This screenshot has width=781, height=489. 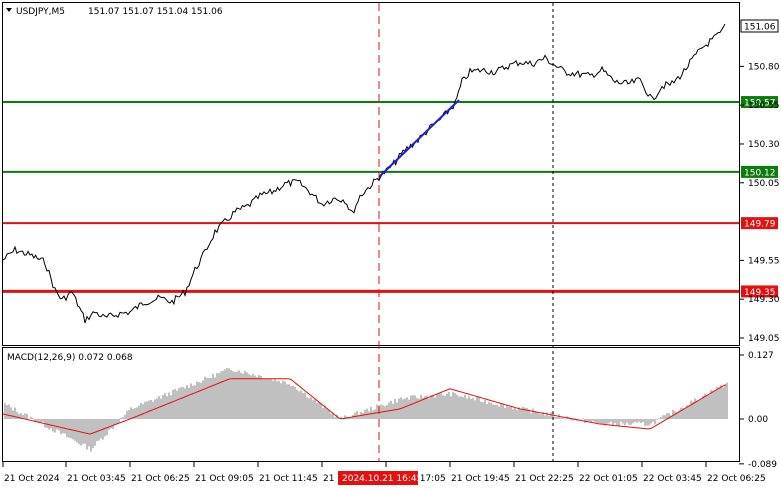 I want to click on level-label: 150.57, so click(x=760, y=104).